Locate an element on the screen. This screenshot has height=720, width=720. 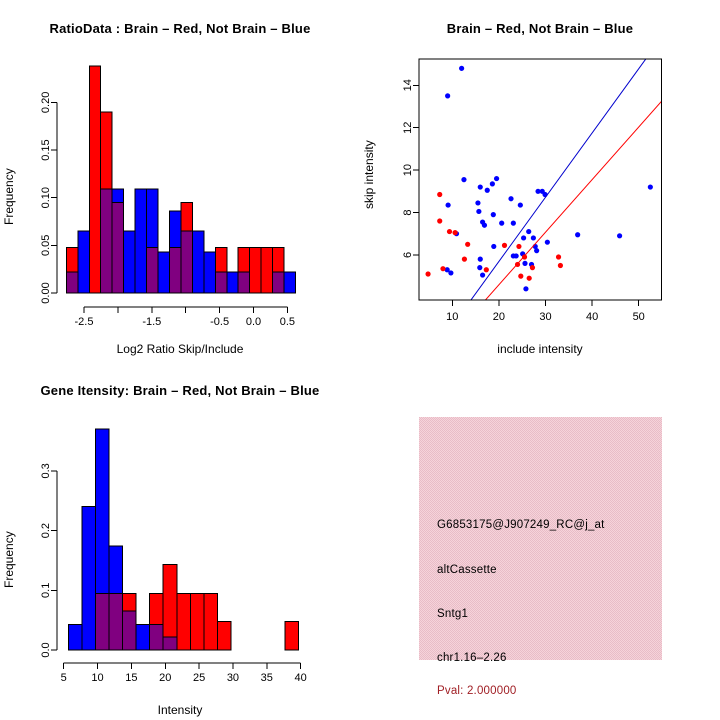
intensity-scatter-ylabel: skip intensity is located at coordinates (369, 175).